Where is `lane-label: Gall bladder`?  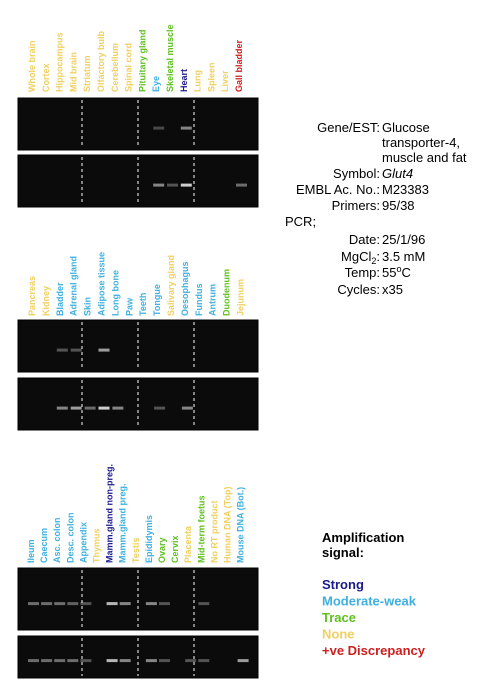 lane-label: Gall bladder is located at coordinates (239, 65).